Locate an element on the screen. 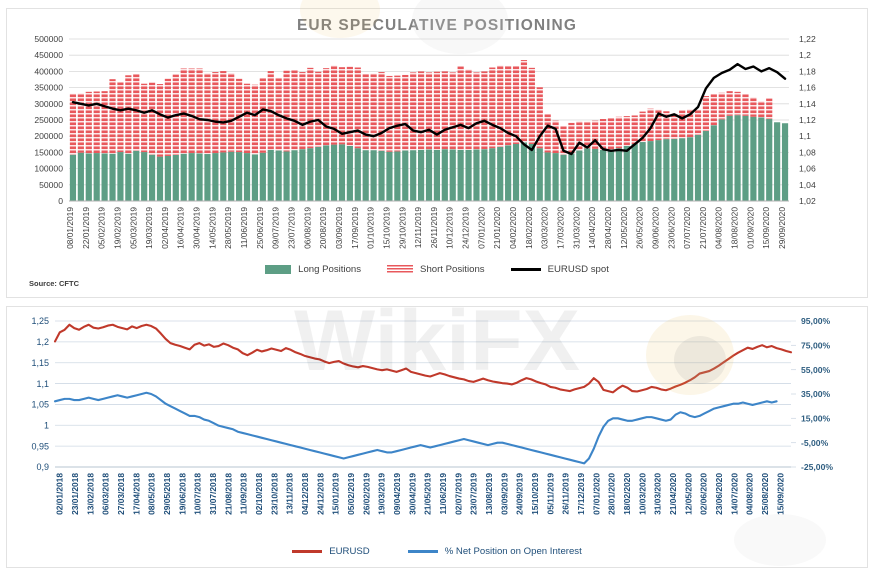 This screenshot has width=874, height=574. legend-swatch-line is located at coordinates (525, 269).